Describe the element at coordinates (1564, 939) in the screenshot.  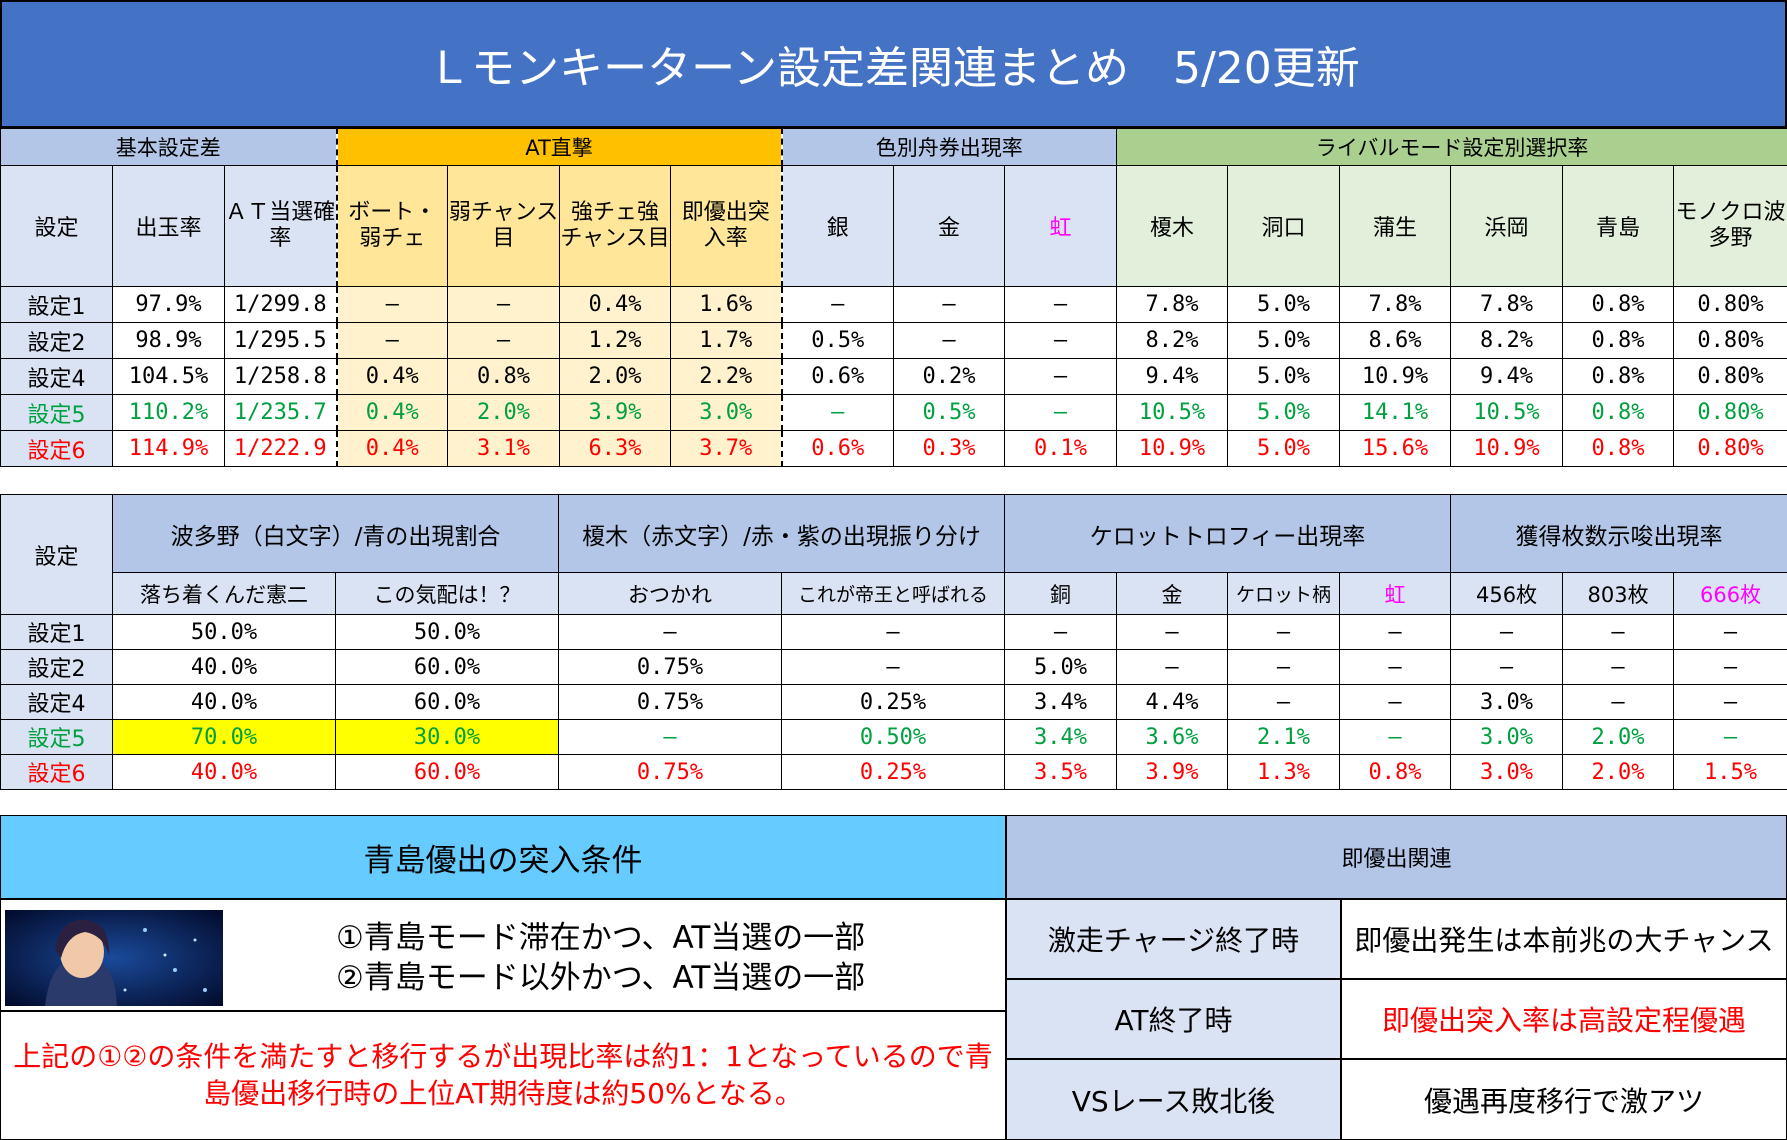
I see `sokuyu-value-charge: 即優出発生は本前兆の大チャンス` at that location.